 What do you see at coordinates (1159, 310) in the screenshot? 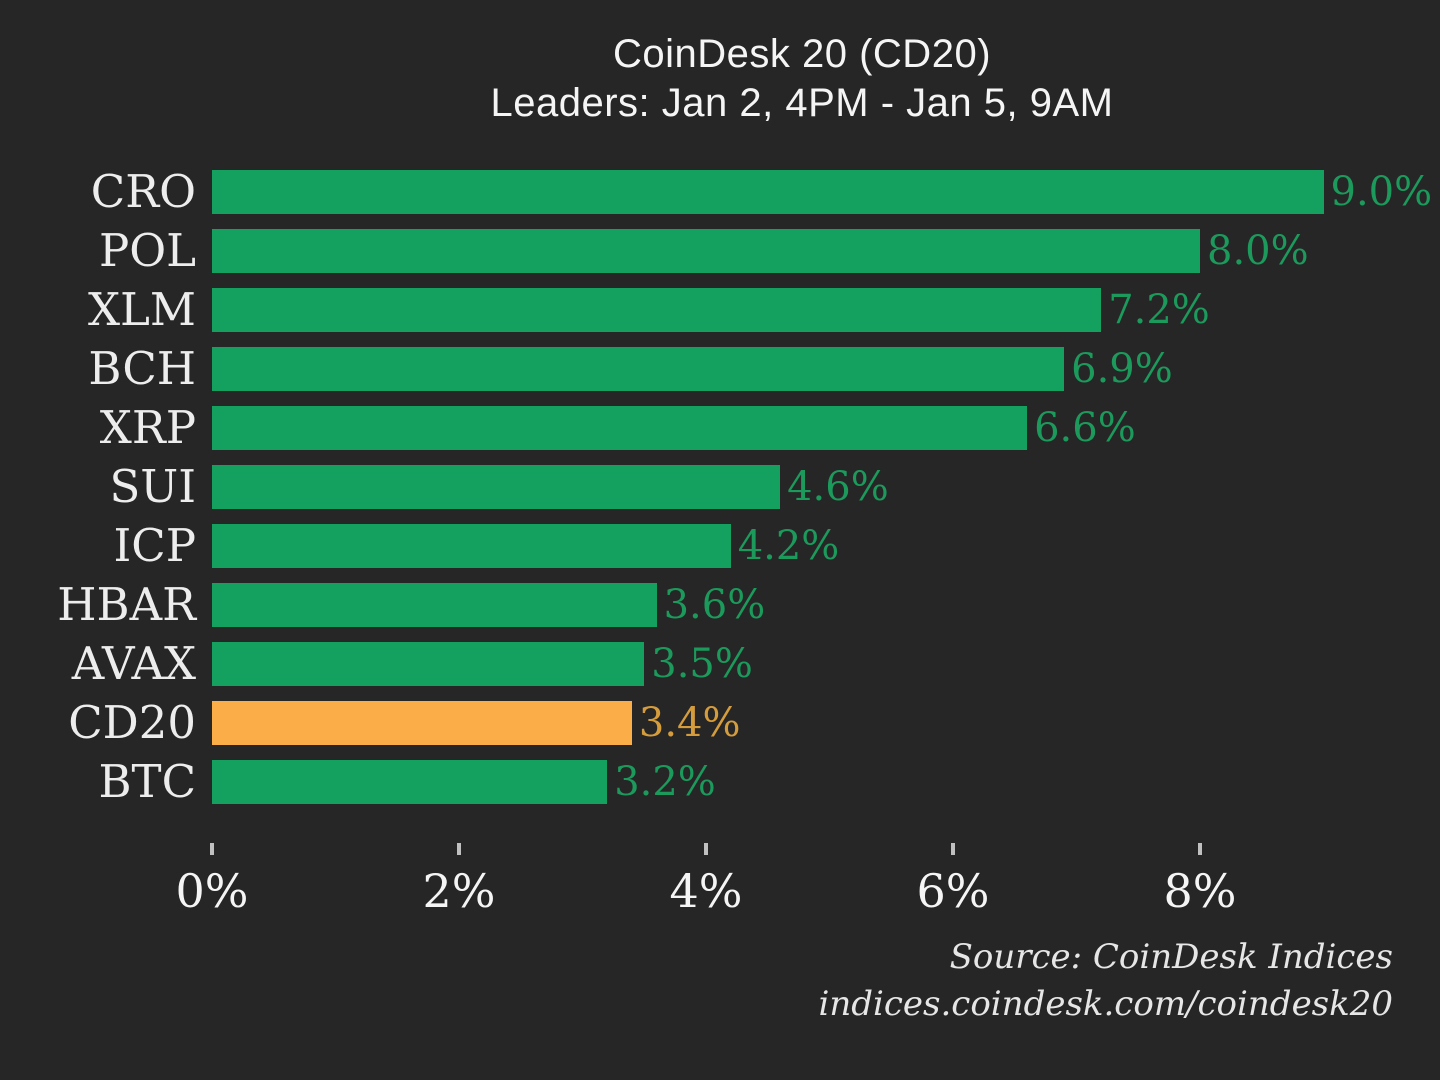
I see `value-label-xlm: 7.2%` at bounding box center [1159, 310].